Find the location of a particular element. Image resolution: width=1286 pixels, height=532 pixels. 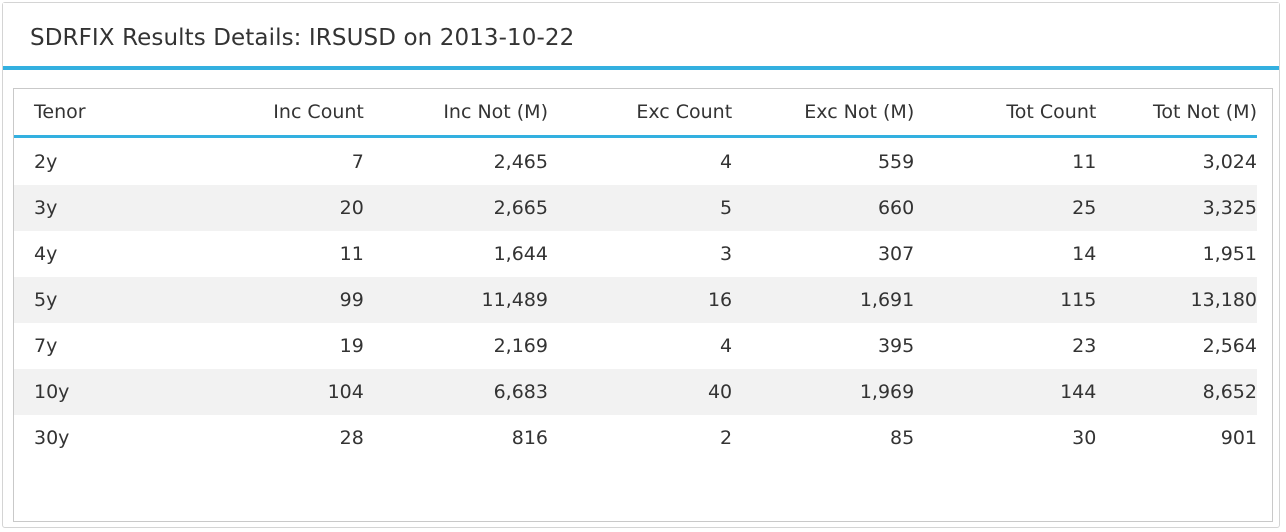

column-header-exc-count: Exc Count is located at coordinates (640, 113).